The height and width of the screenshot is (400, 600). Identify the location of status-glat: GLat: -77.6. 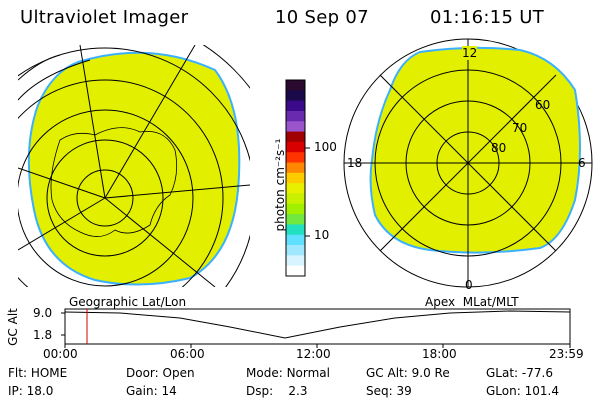
(519, 373).